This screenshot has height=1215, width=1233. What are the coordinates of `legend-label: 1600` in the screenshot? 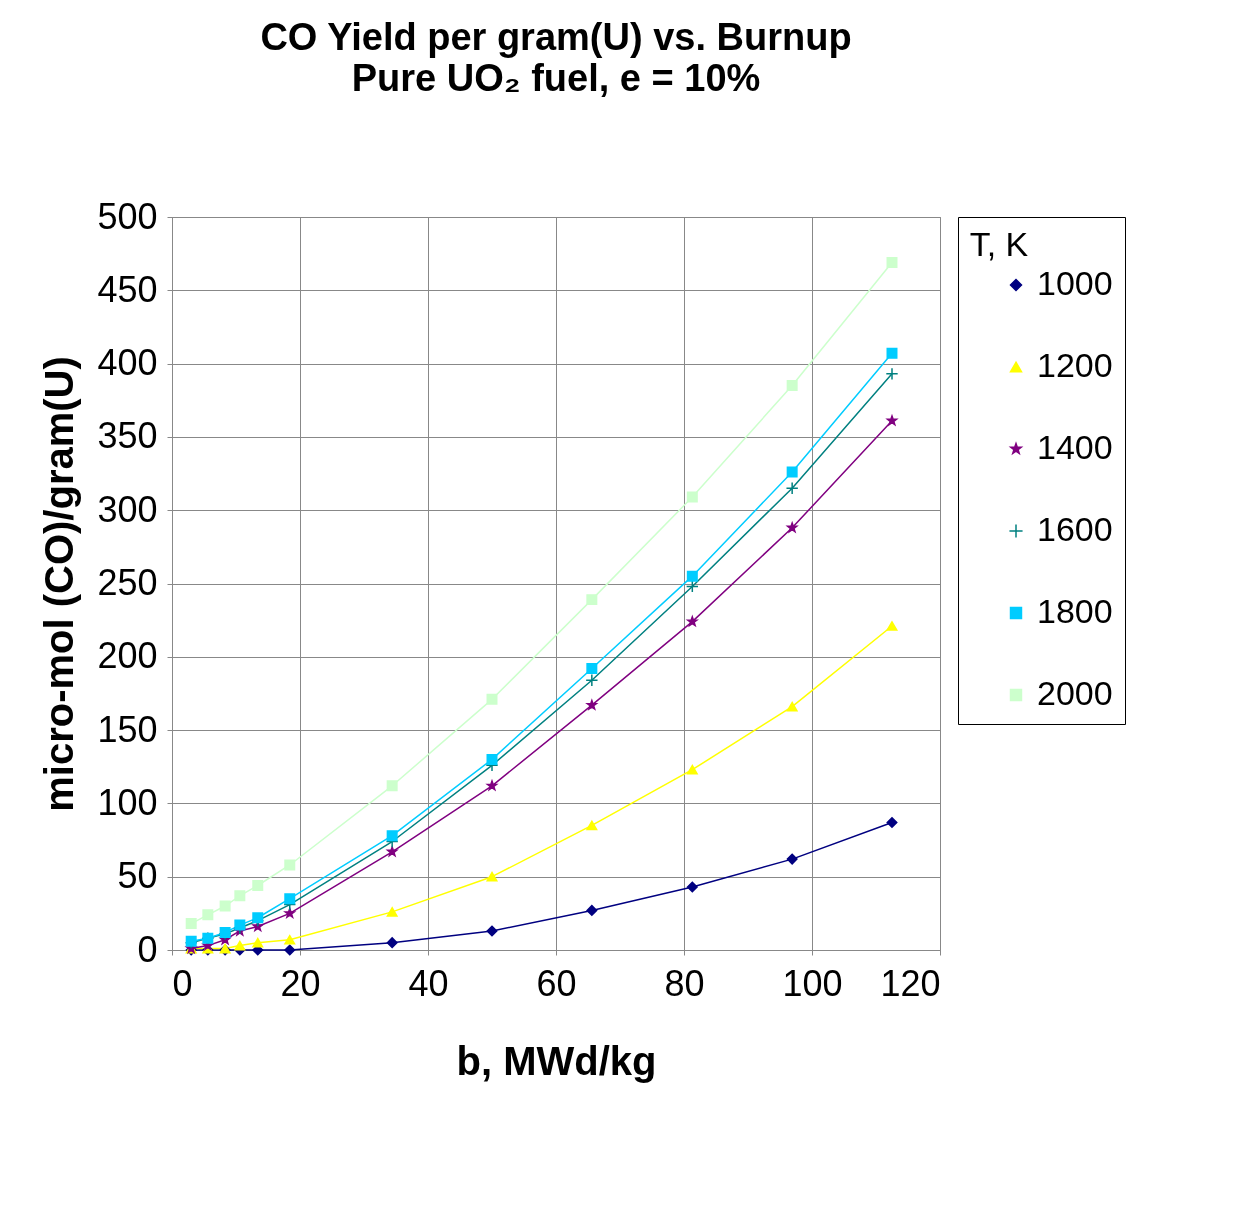 It's located at (1075, 529).